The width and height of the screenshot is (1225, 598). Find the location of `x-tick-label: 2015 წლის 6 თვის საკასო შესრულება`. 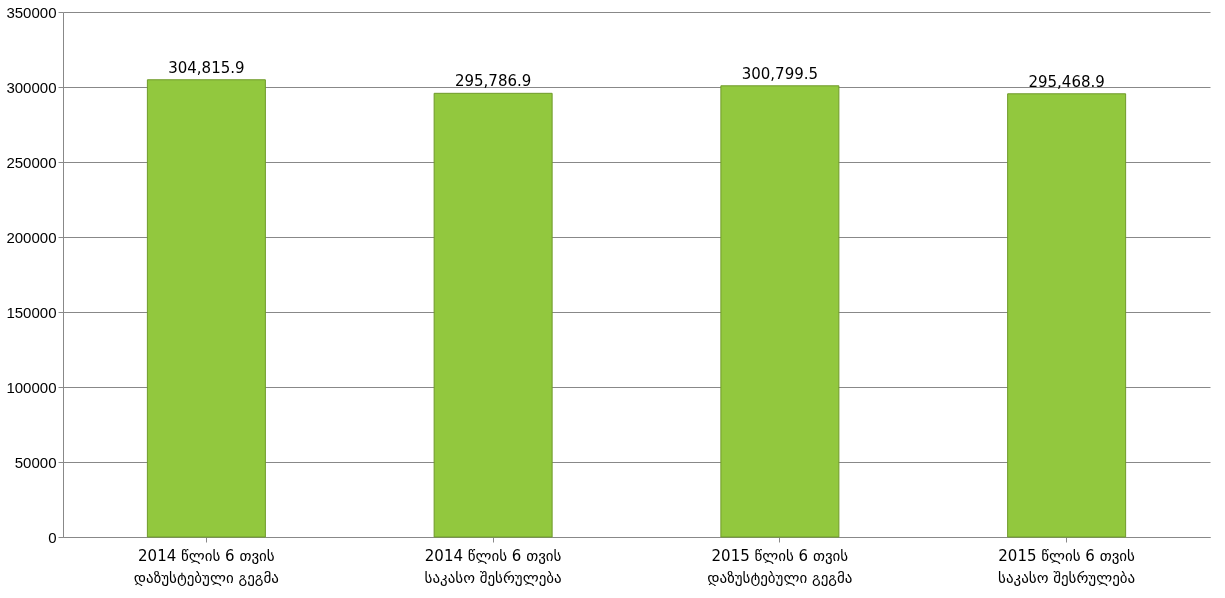

x-tick-label: 2015 წლის 6 თვის საკასო შესრულება is located at coordinates (1067, 566).